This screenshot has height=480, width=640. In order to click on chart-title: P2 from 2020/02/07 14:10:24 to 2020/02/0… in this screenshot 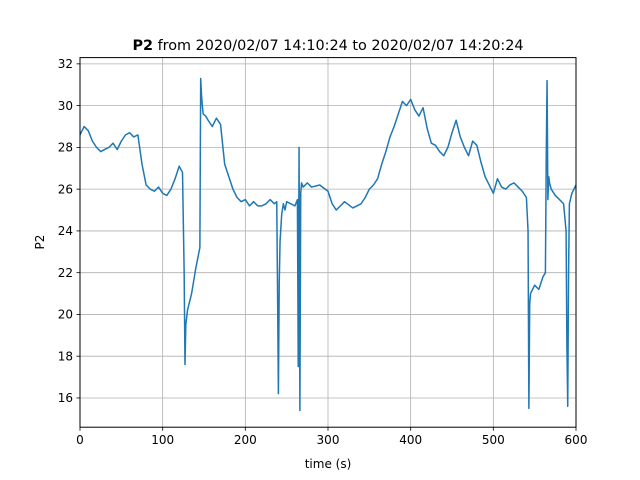, I will do `click(327, 46)`.